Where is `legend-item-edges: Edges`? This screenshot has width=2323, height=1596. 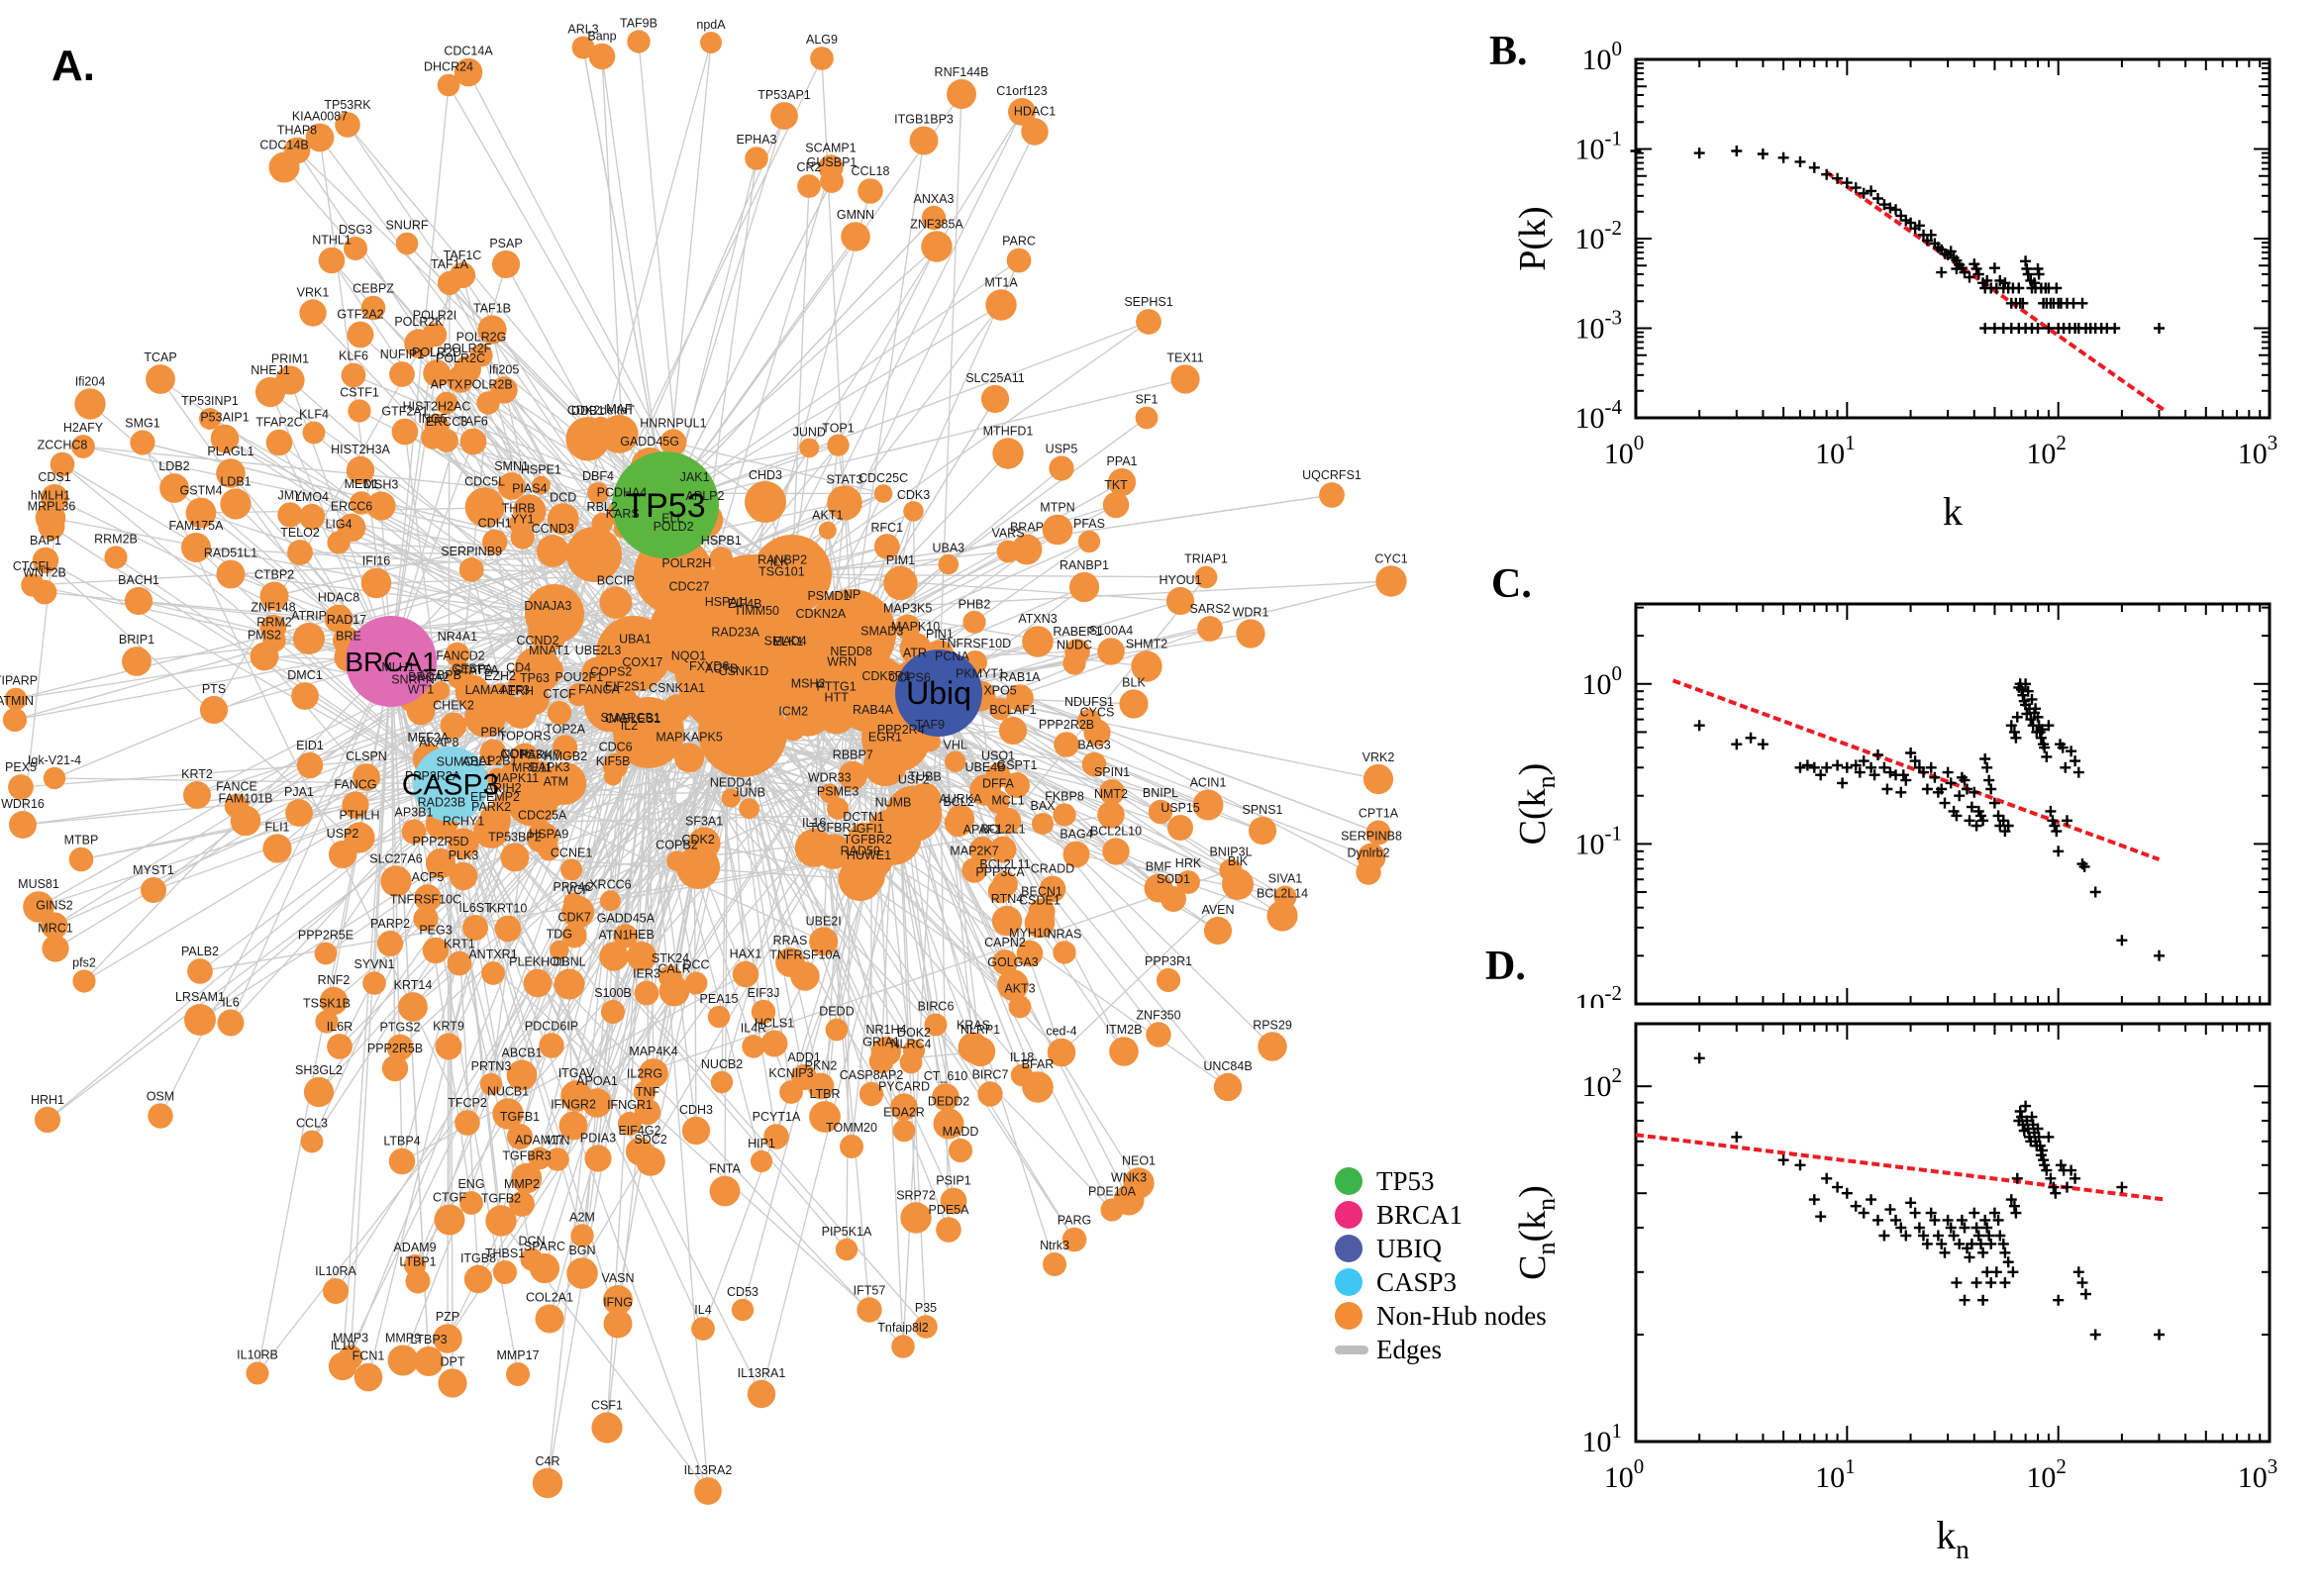 legend-item-edges: Edges is located at coordinates (1441, 1349).